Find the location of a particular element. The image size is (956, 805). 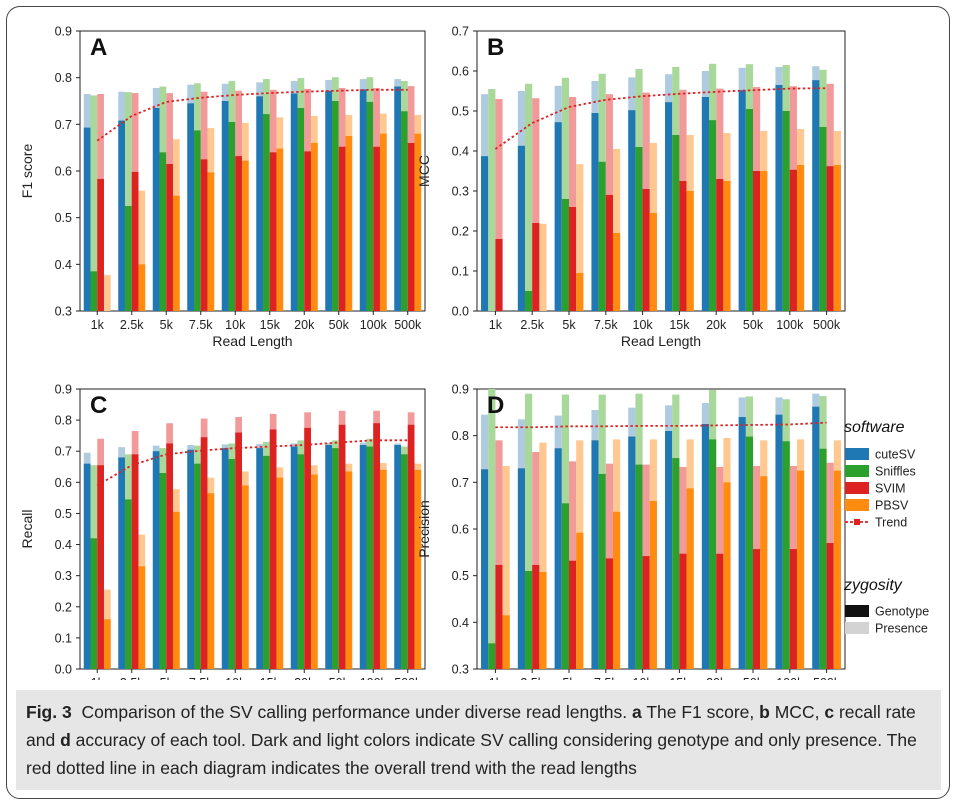

y-tick-label: 0.4 is located at coordinates (460, 623).